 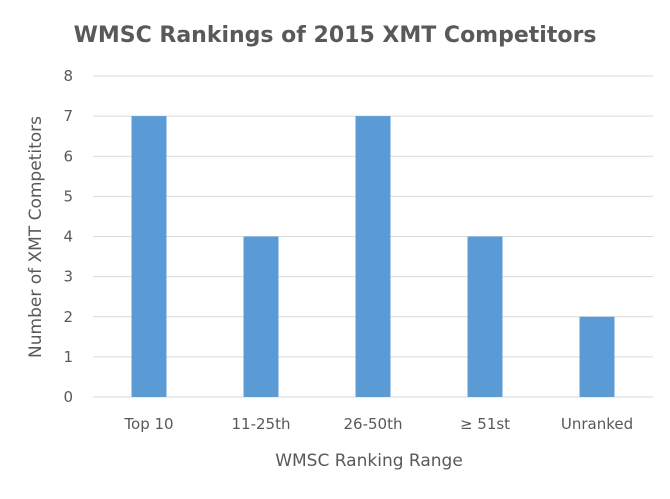 I want to click on y-tick-label: 4, so click(x=68, y=237).